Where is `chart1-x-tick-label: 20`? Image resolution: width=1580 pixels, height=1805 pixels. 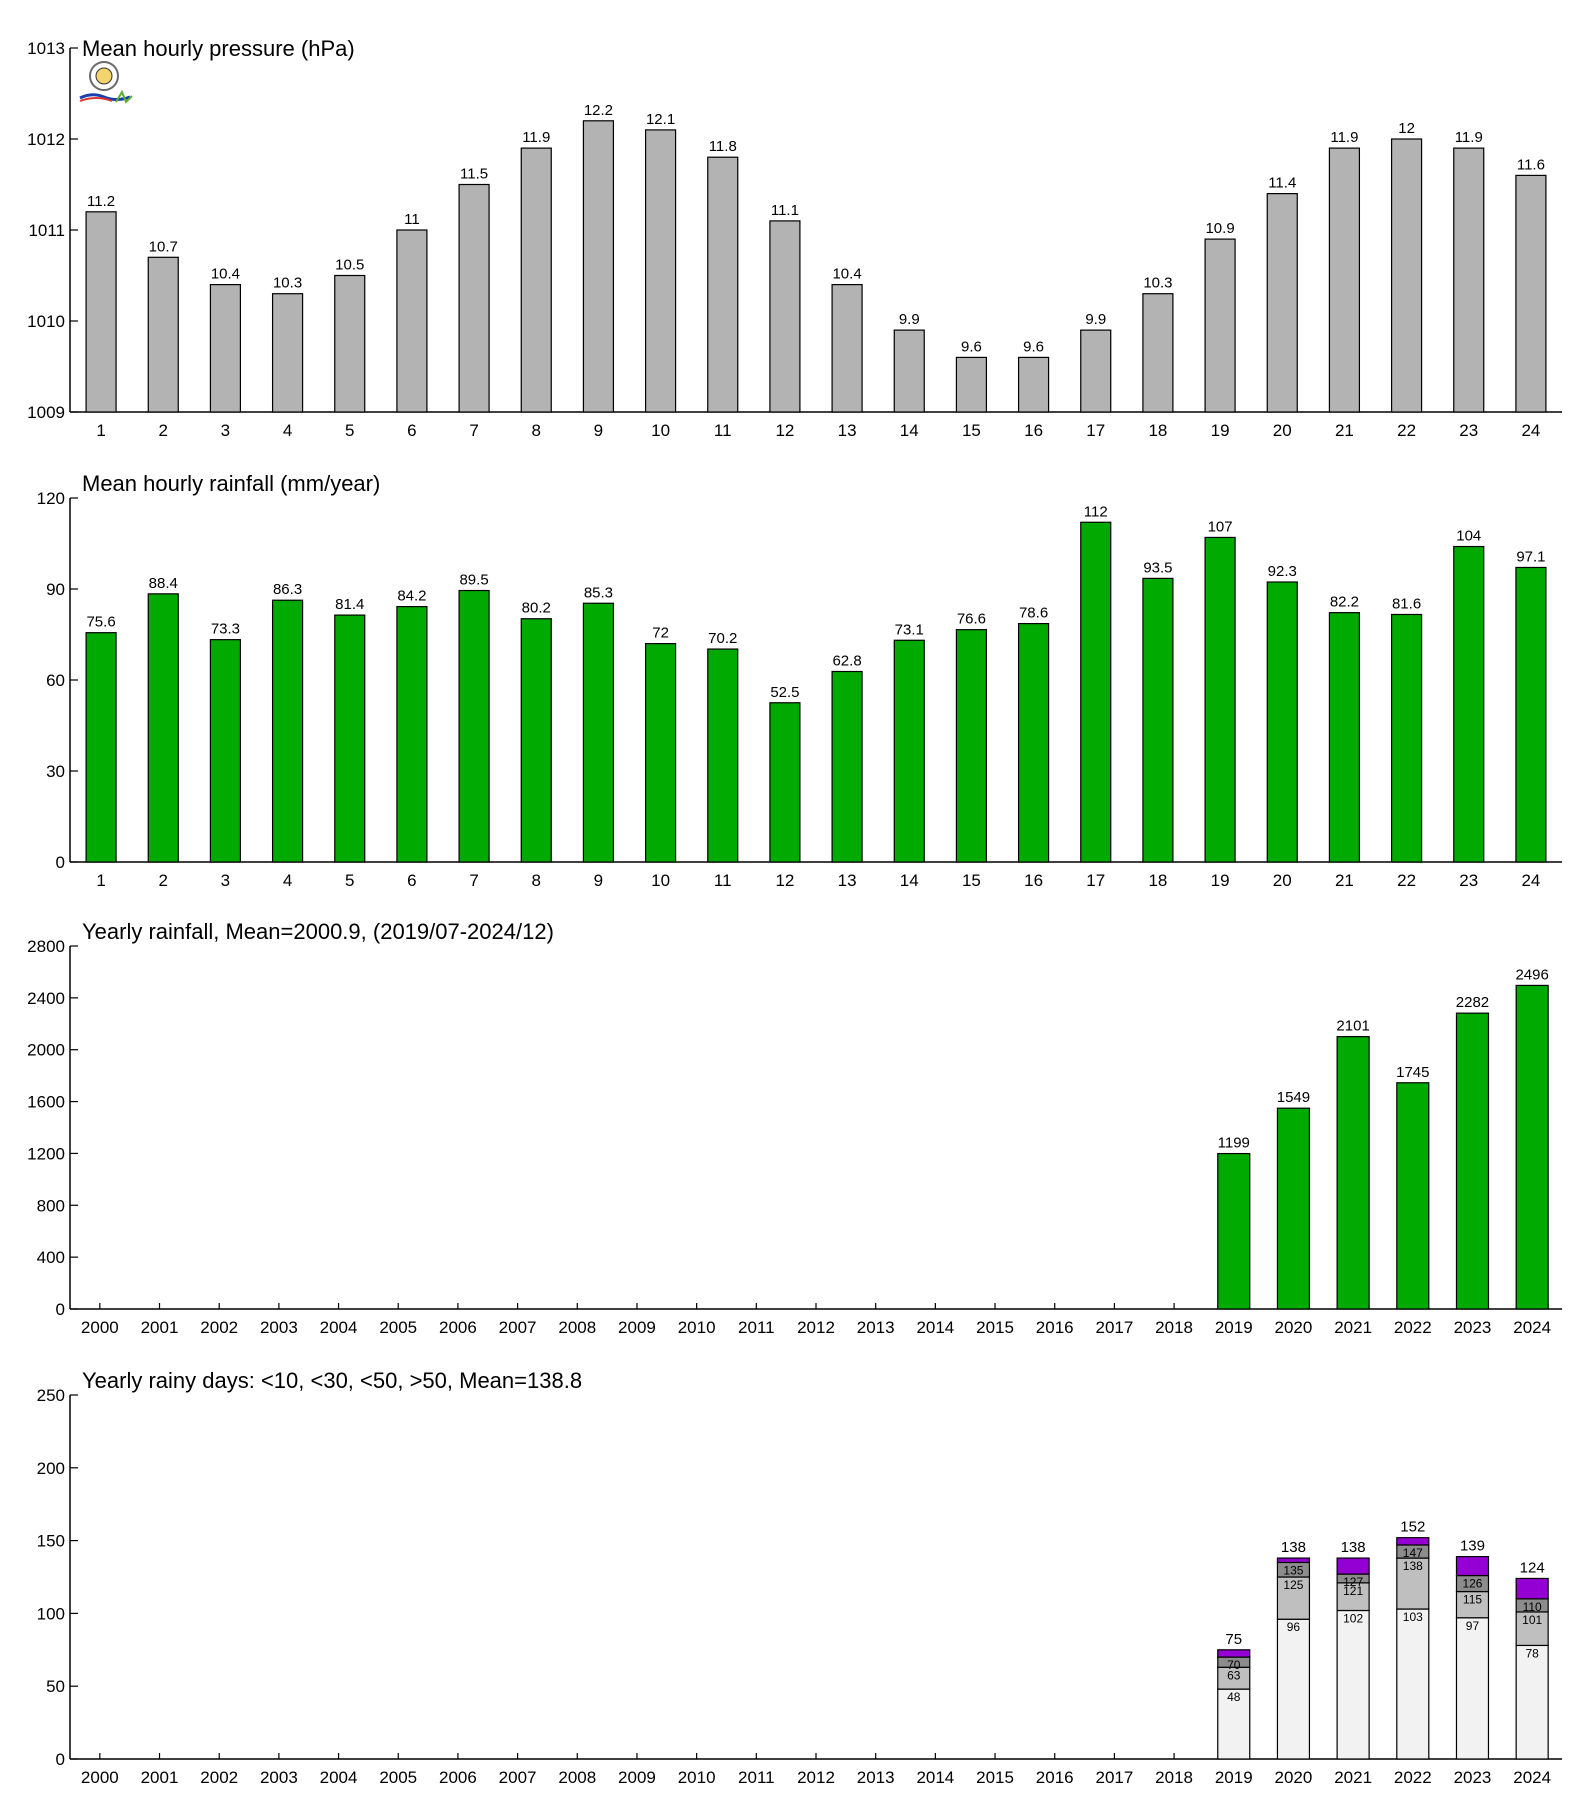
chart1-x-tick-label: 20 is located at coordinates (1282, 430).